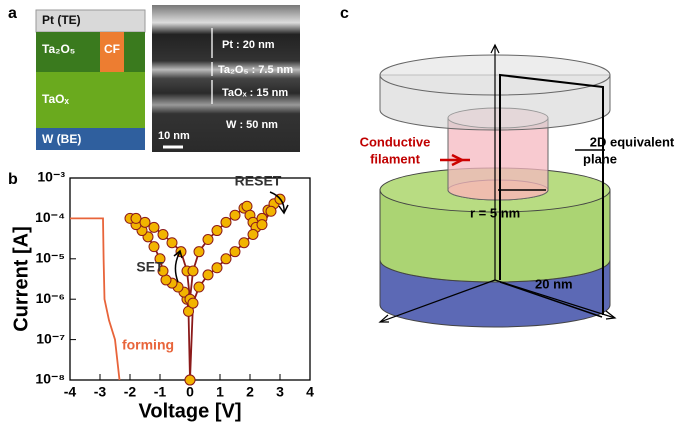 The height and width of the screenshot is (435, 685). What do you see at coordinates (226, 78) in the screenshot?
I see `sem-image` at bounding box center [226, 78].